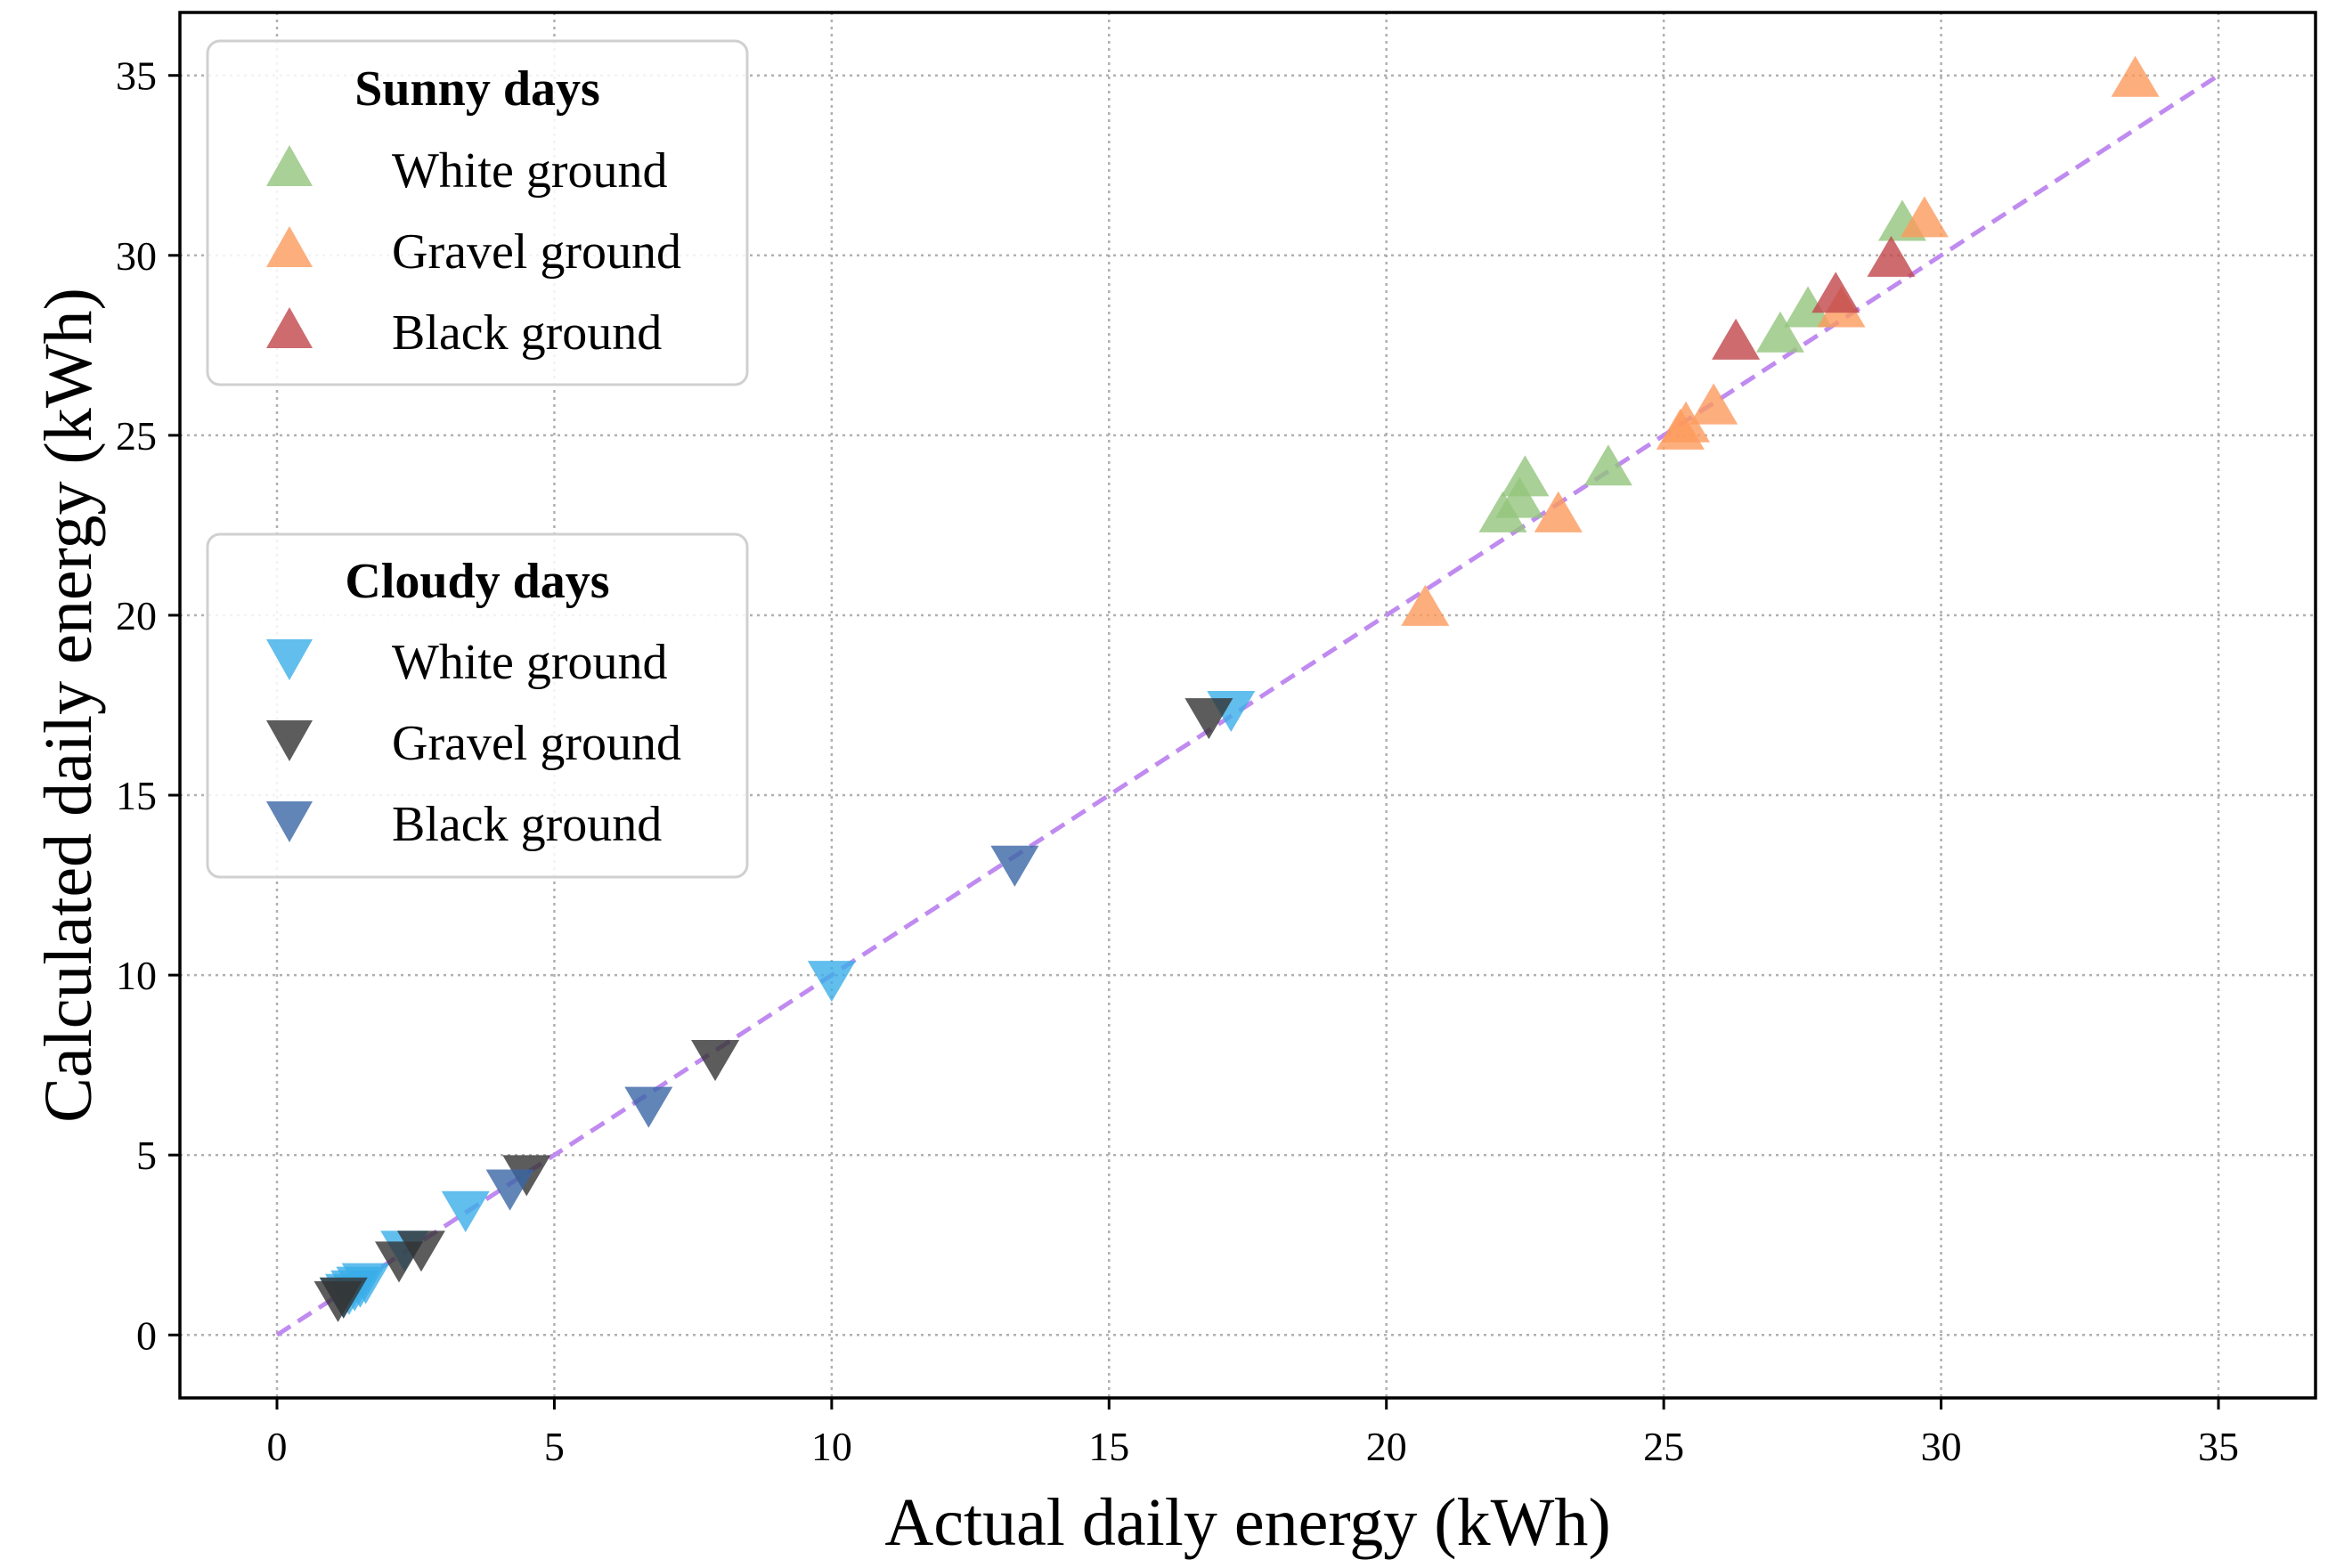  Describe the element at coordinates (537, 252) in the screenshot. I see `legend-label-sunny-gravel: Gravel ground` at that location.